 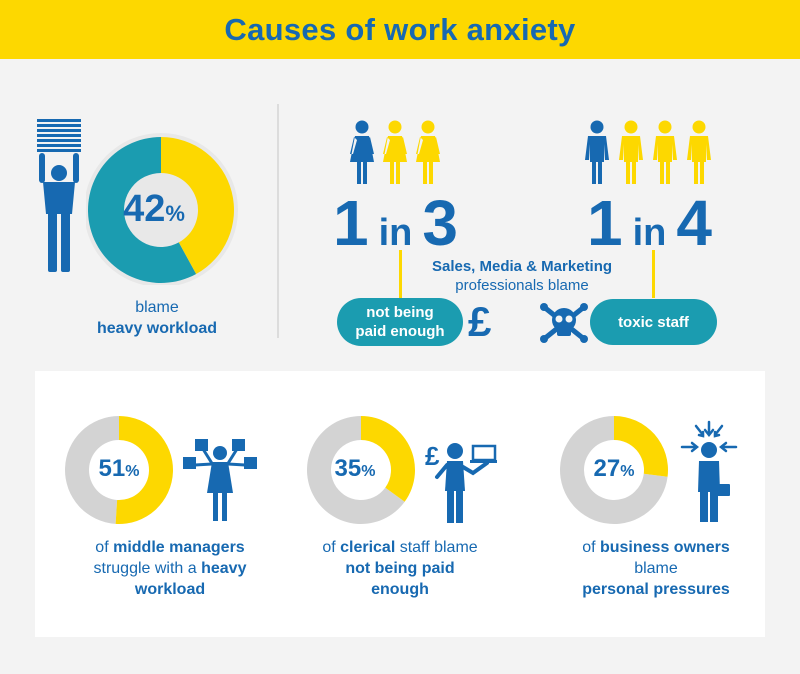 I want to click on connector-left, so click(x=400, y=274).